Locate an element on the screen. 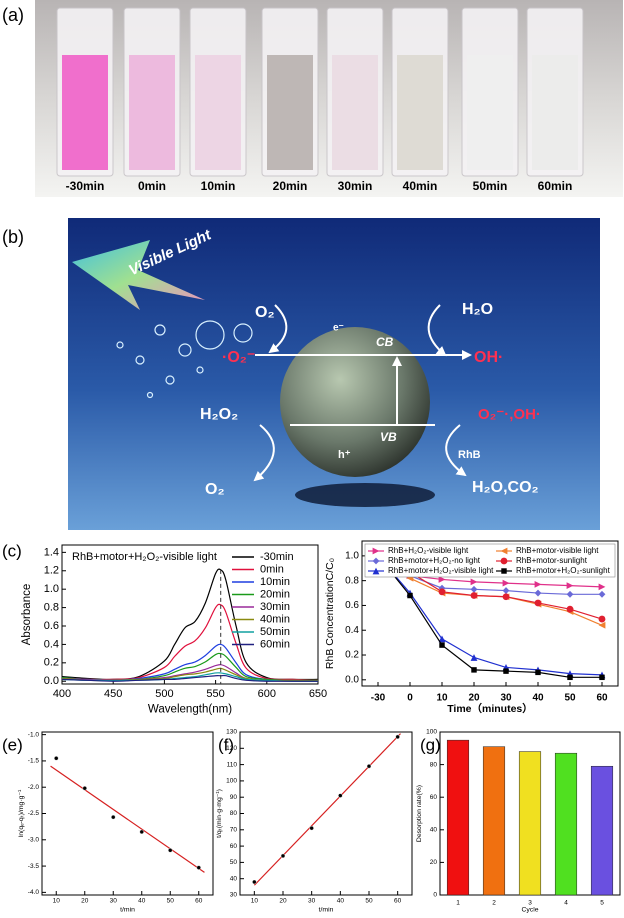 This screenshot has height=918, width=624. label: H₂O,CO₂ is located at coordinates (505, 487).